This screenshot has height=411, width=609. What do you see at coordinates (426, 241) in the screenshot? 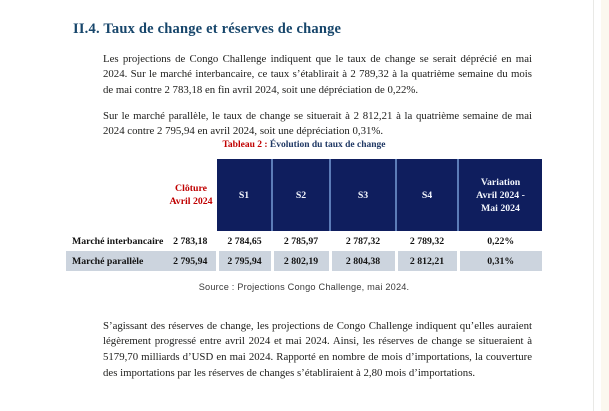
I see `cell-interbancaire-s4: 2 789,32` at bounding box center [426, 241].